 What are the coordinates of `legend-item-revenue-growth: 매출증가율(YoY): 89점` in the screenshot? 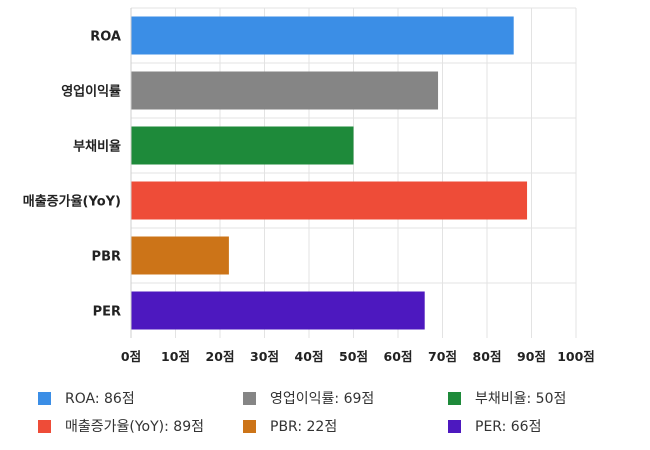 It's located at (121, 426).